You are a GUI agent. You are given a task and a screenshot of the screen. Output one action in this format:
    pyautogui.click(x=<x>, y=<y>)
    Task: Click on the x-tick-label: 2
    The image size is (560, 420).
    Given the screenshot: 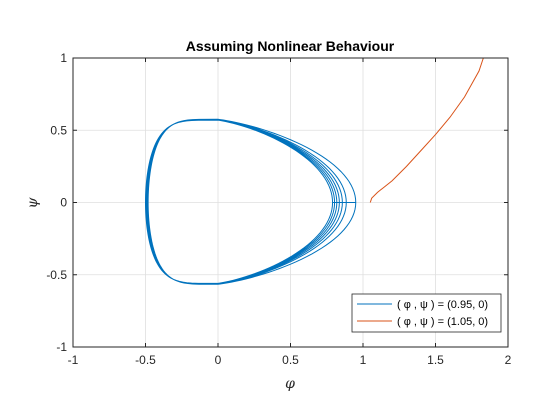 What is the action you would take?
    pyautogui.click(x=508, y=360)
    